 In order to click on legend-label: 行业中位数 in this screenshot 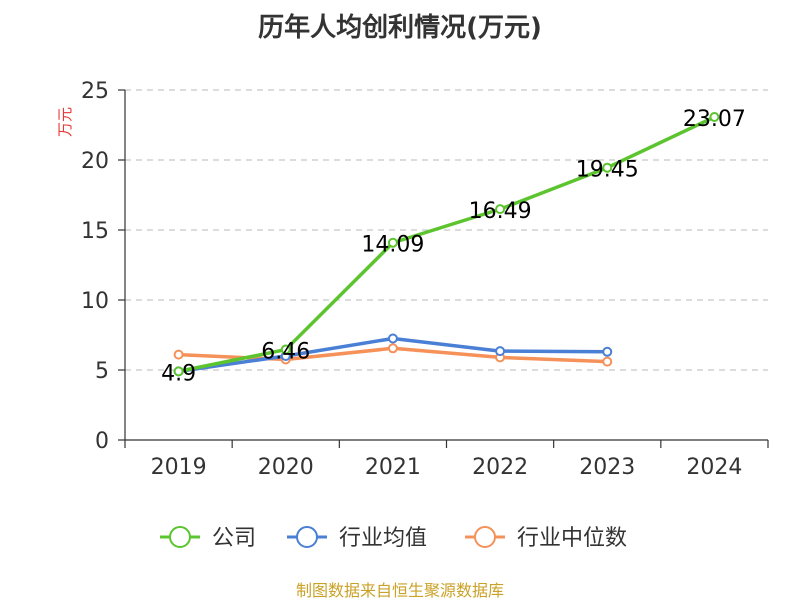, I will do `click(572, 538)`.